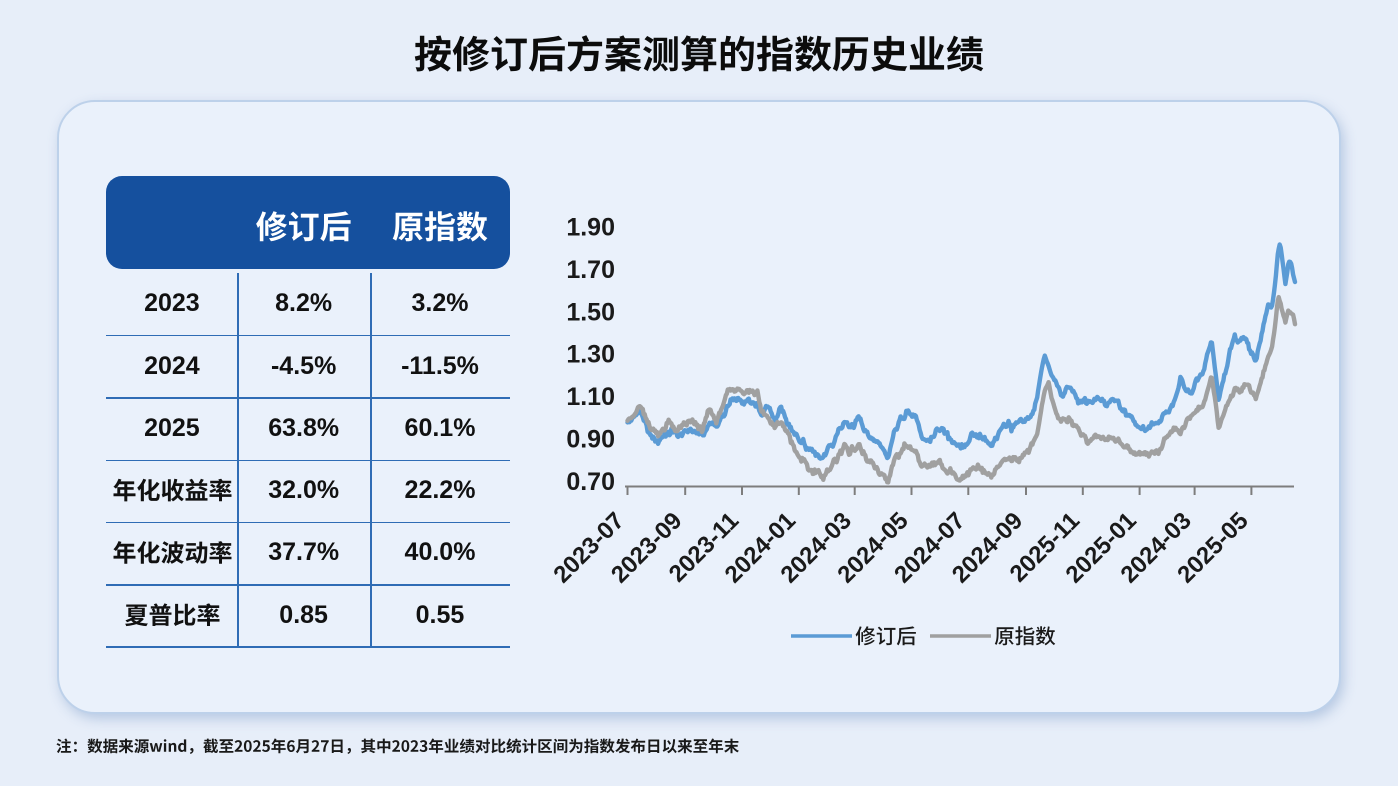 This screenshot has height=786, width=1398. What do you see at coordinates (590, 270) in the screenshot?
I see `svg-text: 1.70` at bounding box center [590, 270].